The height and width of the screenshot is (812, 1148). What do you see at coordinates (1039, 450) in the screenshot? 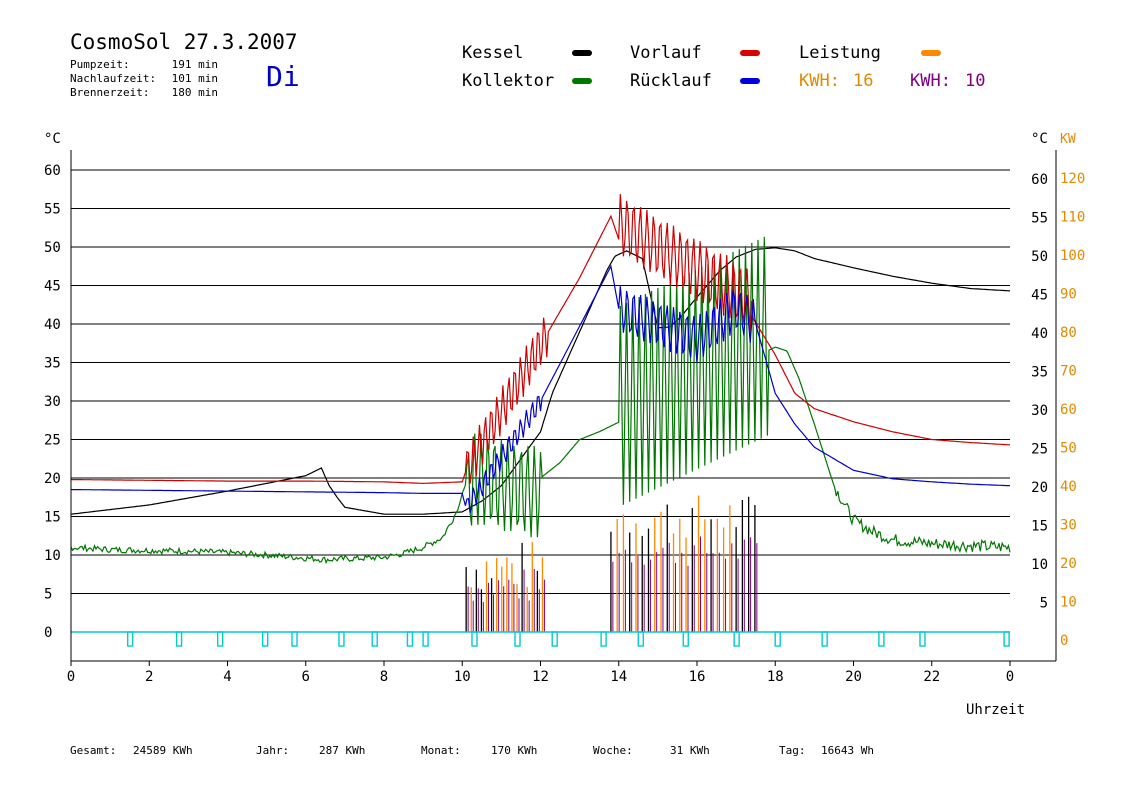
I see `y-tick-label-right: 25` at bounding box center [1039, 450].